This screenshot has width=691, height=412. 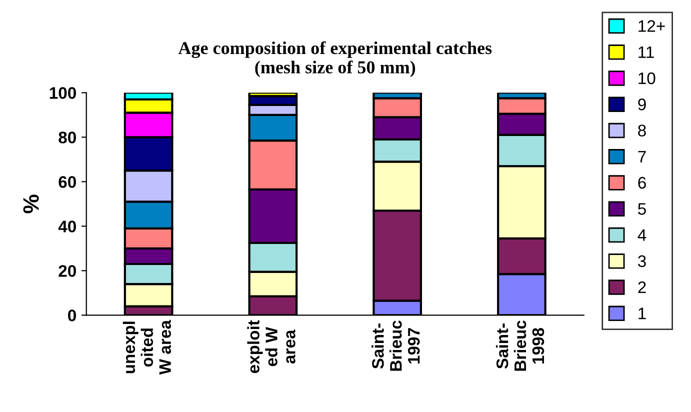 I want to click on y-tick-label: 80, so click(x=67, y=138).